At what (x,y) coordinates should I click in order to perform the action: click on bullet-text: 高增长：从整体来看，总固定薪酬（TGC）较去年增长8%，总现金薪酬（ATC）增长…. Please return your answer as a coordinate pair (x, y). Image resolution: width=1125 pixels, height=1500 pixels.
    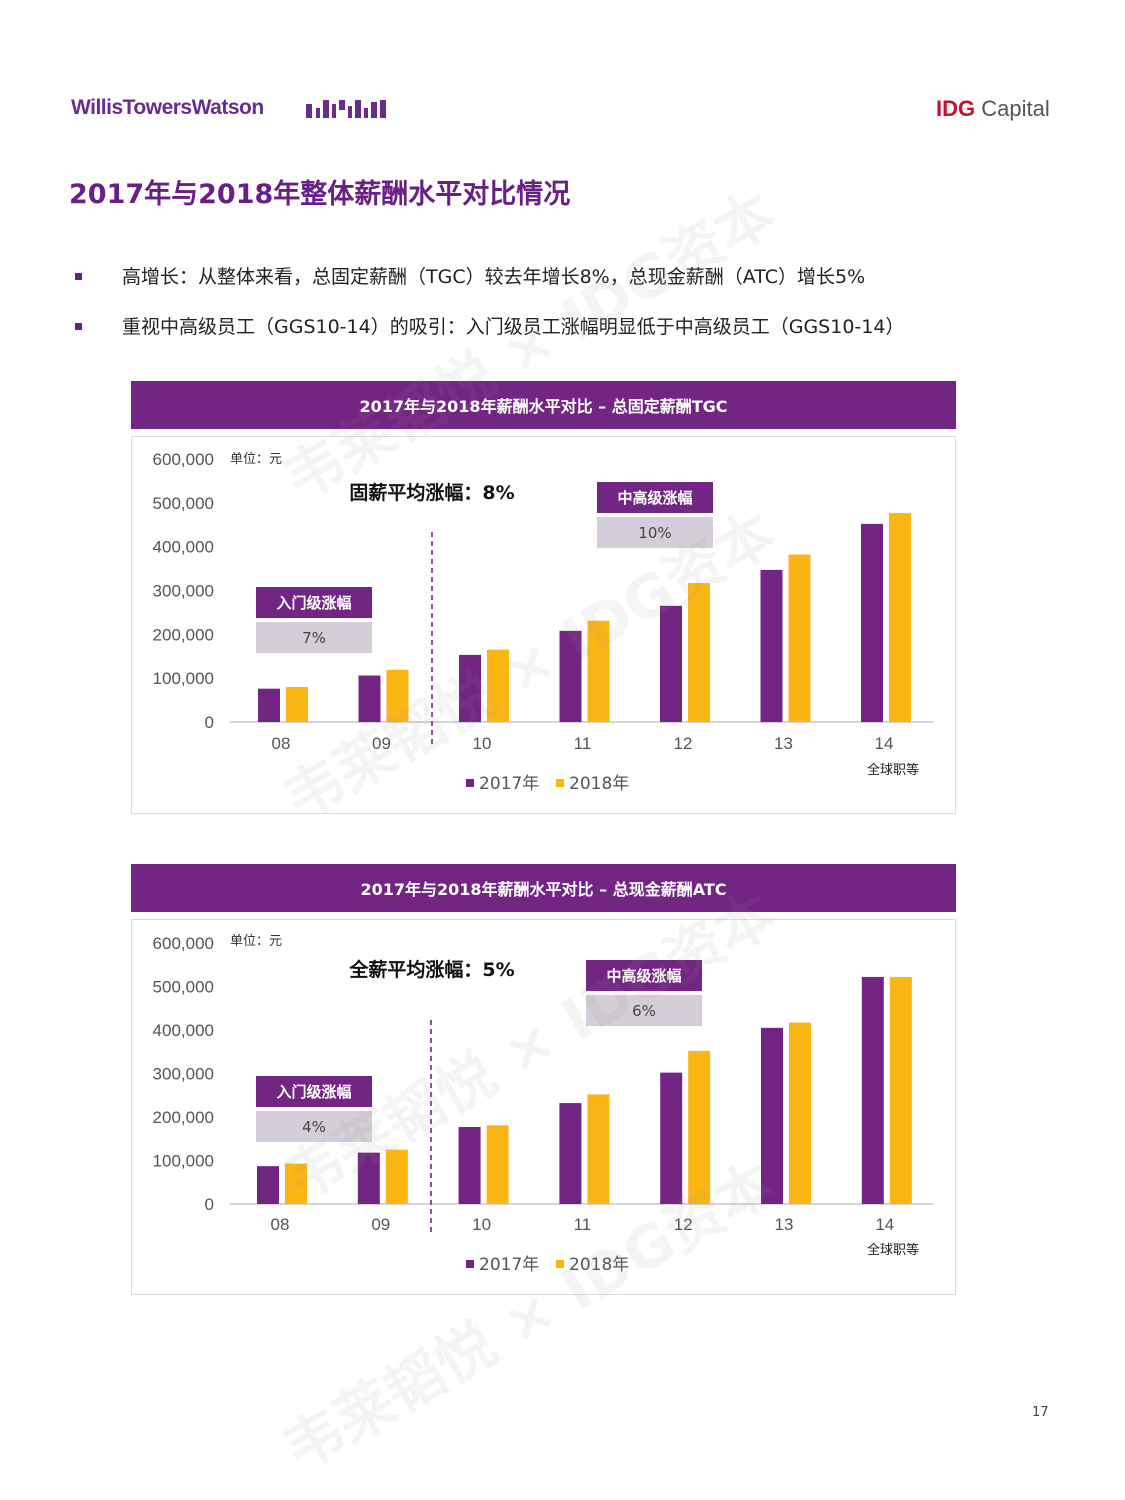
    Looking at the image, I should click on (494, 277).